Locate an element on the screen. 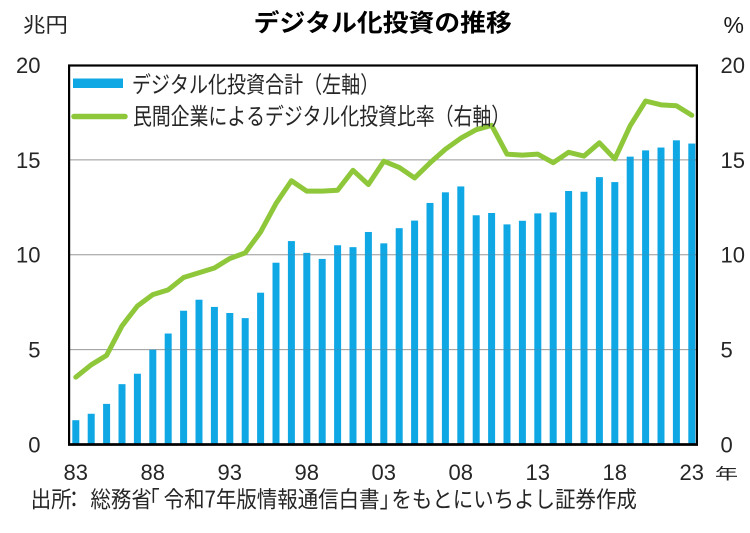 Image resolution: width=750 pixels, height=533 pixels. svg-text: 88 is located at coordinates (153, 472).